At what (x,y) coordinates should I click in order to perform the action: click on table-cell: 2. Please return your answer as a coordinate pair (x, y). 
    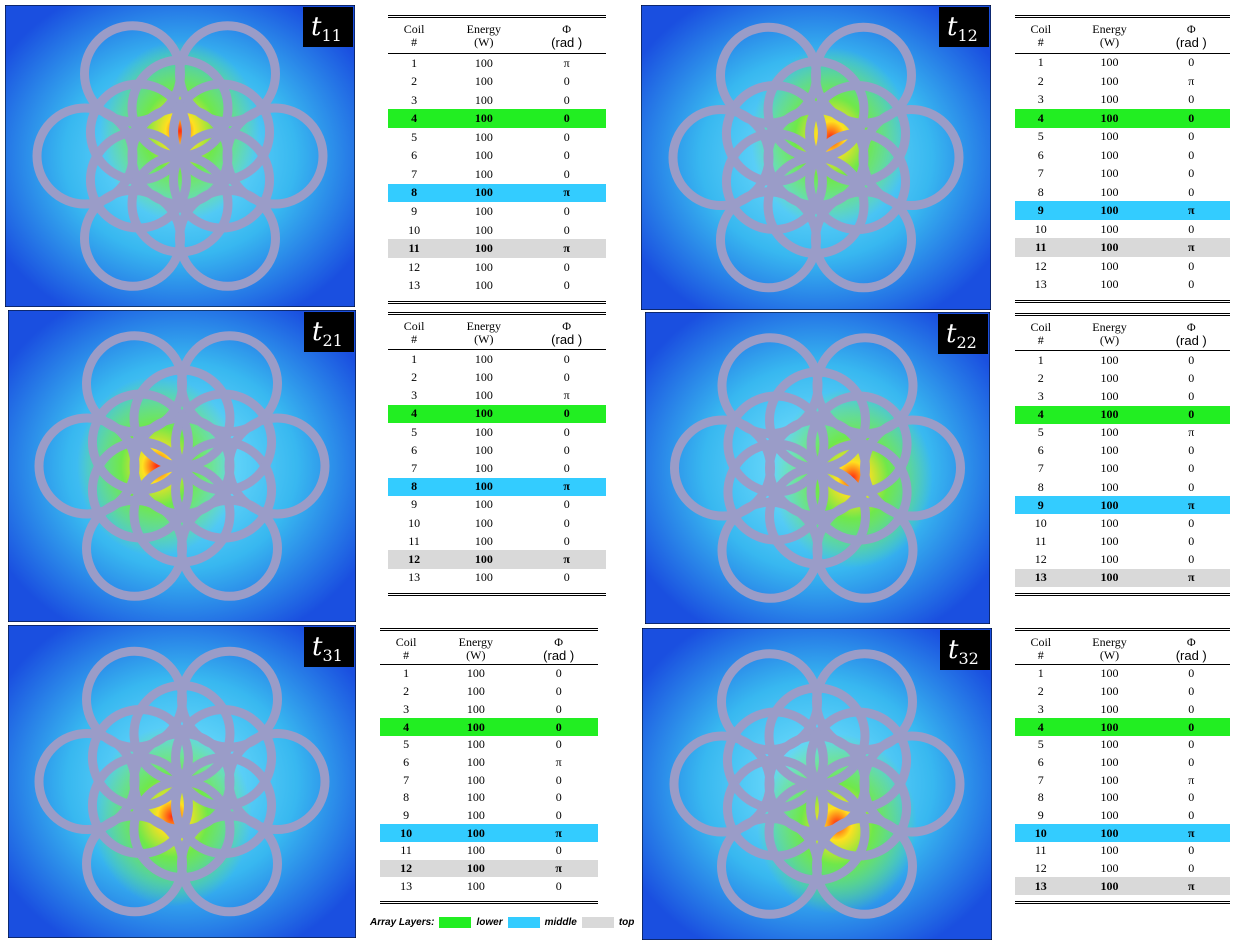
    Looking at the image, I should click on (1040, 377).